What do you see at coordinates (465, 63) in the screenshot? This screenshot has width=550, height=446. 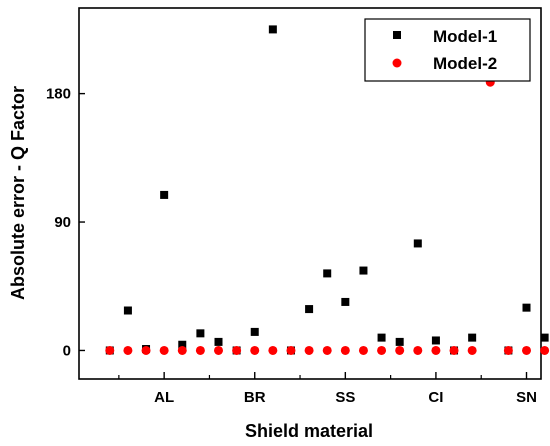 I see `legend-label-model-2: Model-2` at bounding box center [465, 63].